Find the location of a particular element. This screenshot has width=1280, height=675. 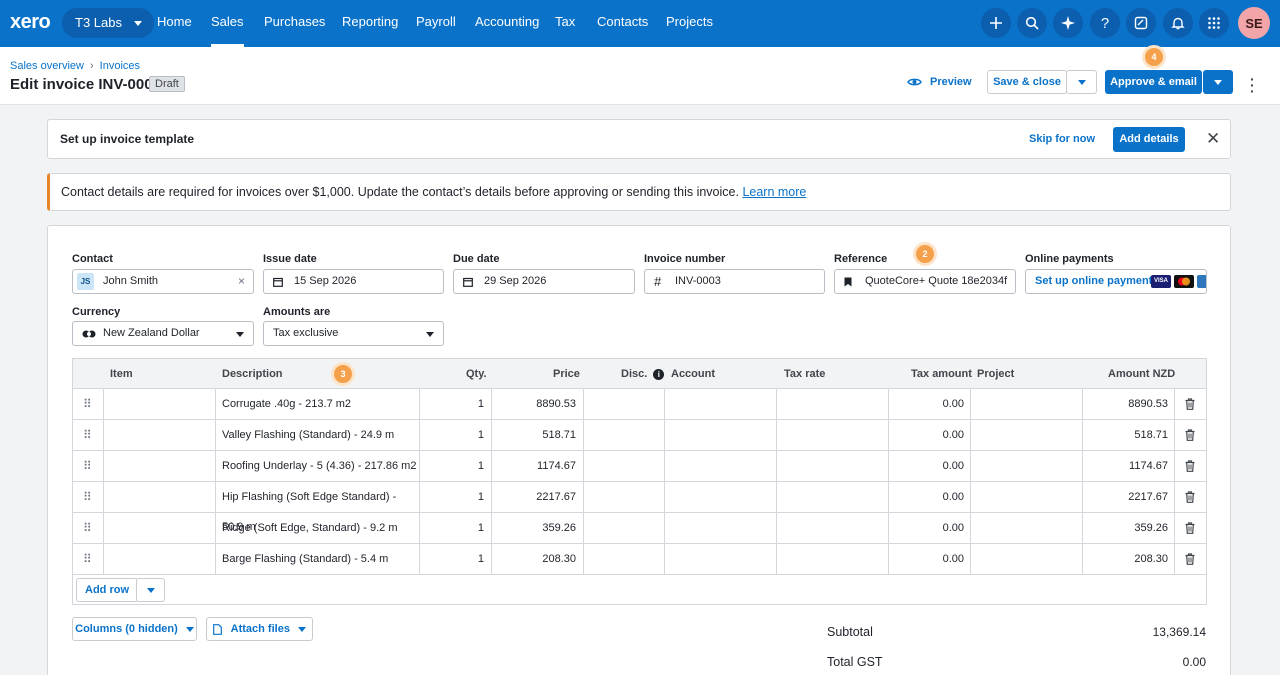

breadcrumb-sales-overview: Sales overview is located at coordinates (47, 66).